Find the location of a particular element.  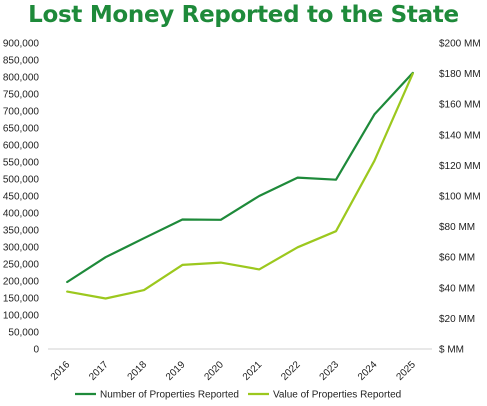

y-left-tick-label: 900,000 is located at coordinates (21, 44).